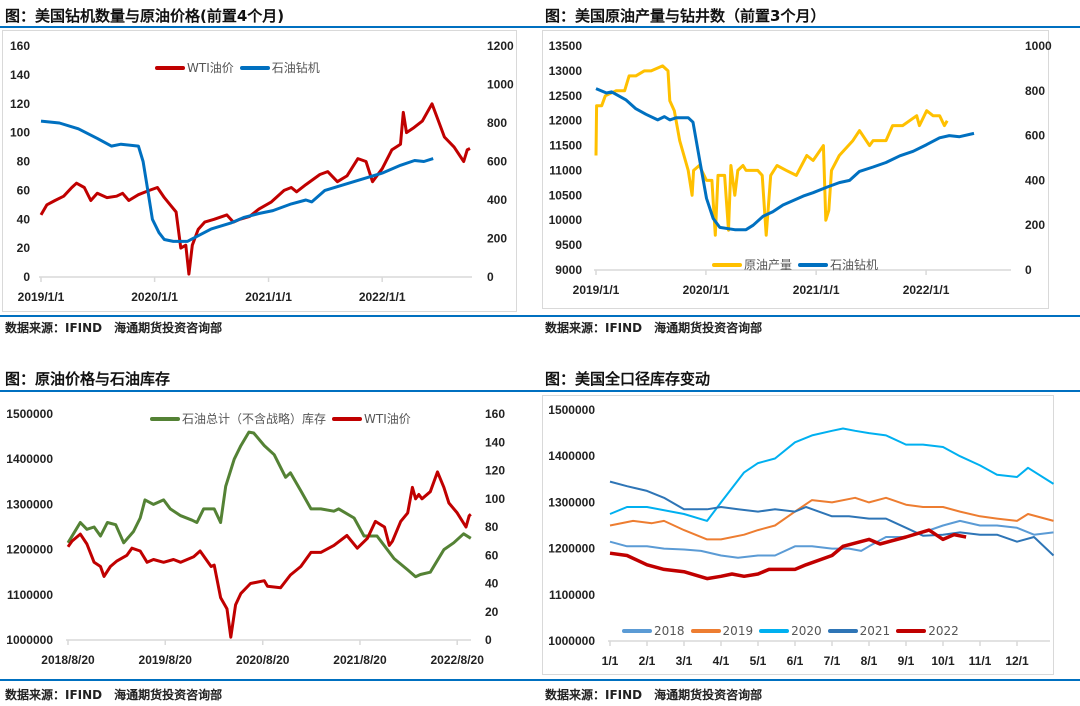 The image size is (1080, 706). What do you see at coordinates (566, 195) in the screenshot?
I see `y-left-tick-label: 10500` at bounding box center [566, 195].